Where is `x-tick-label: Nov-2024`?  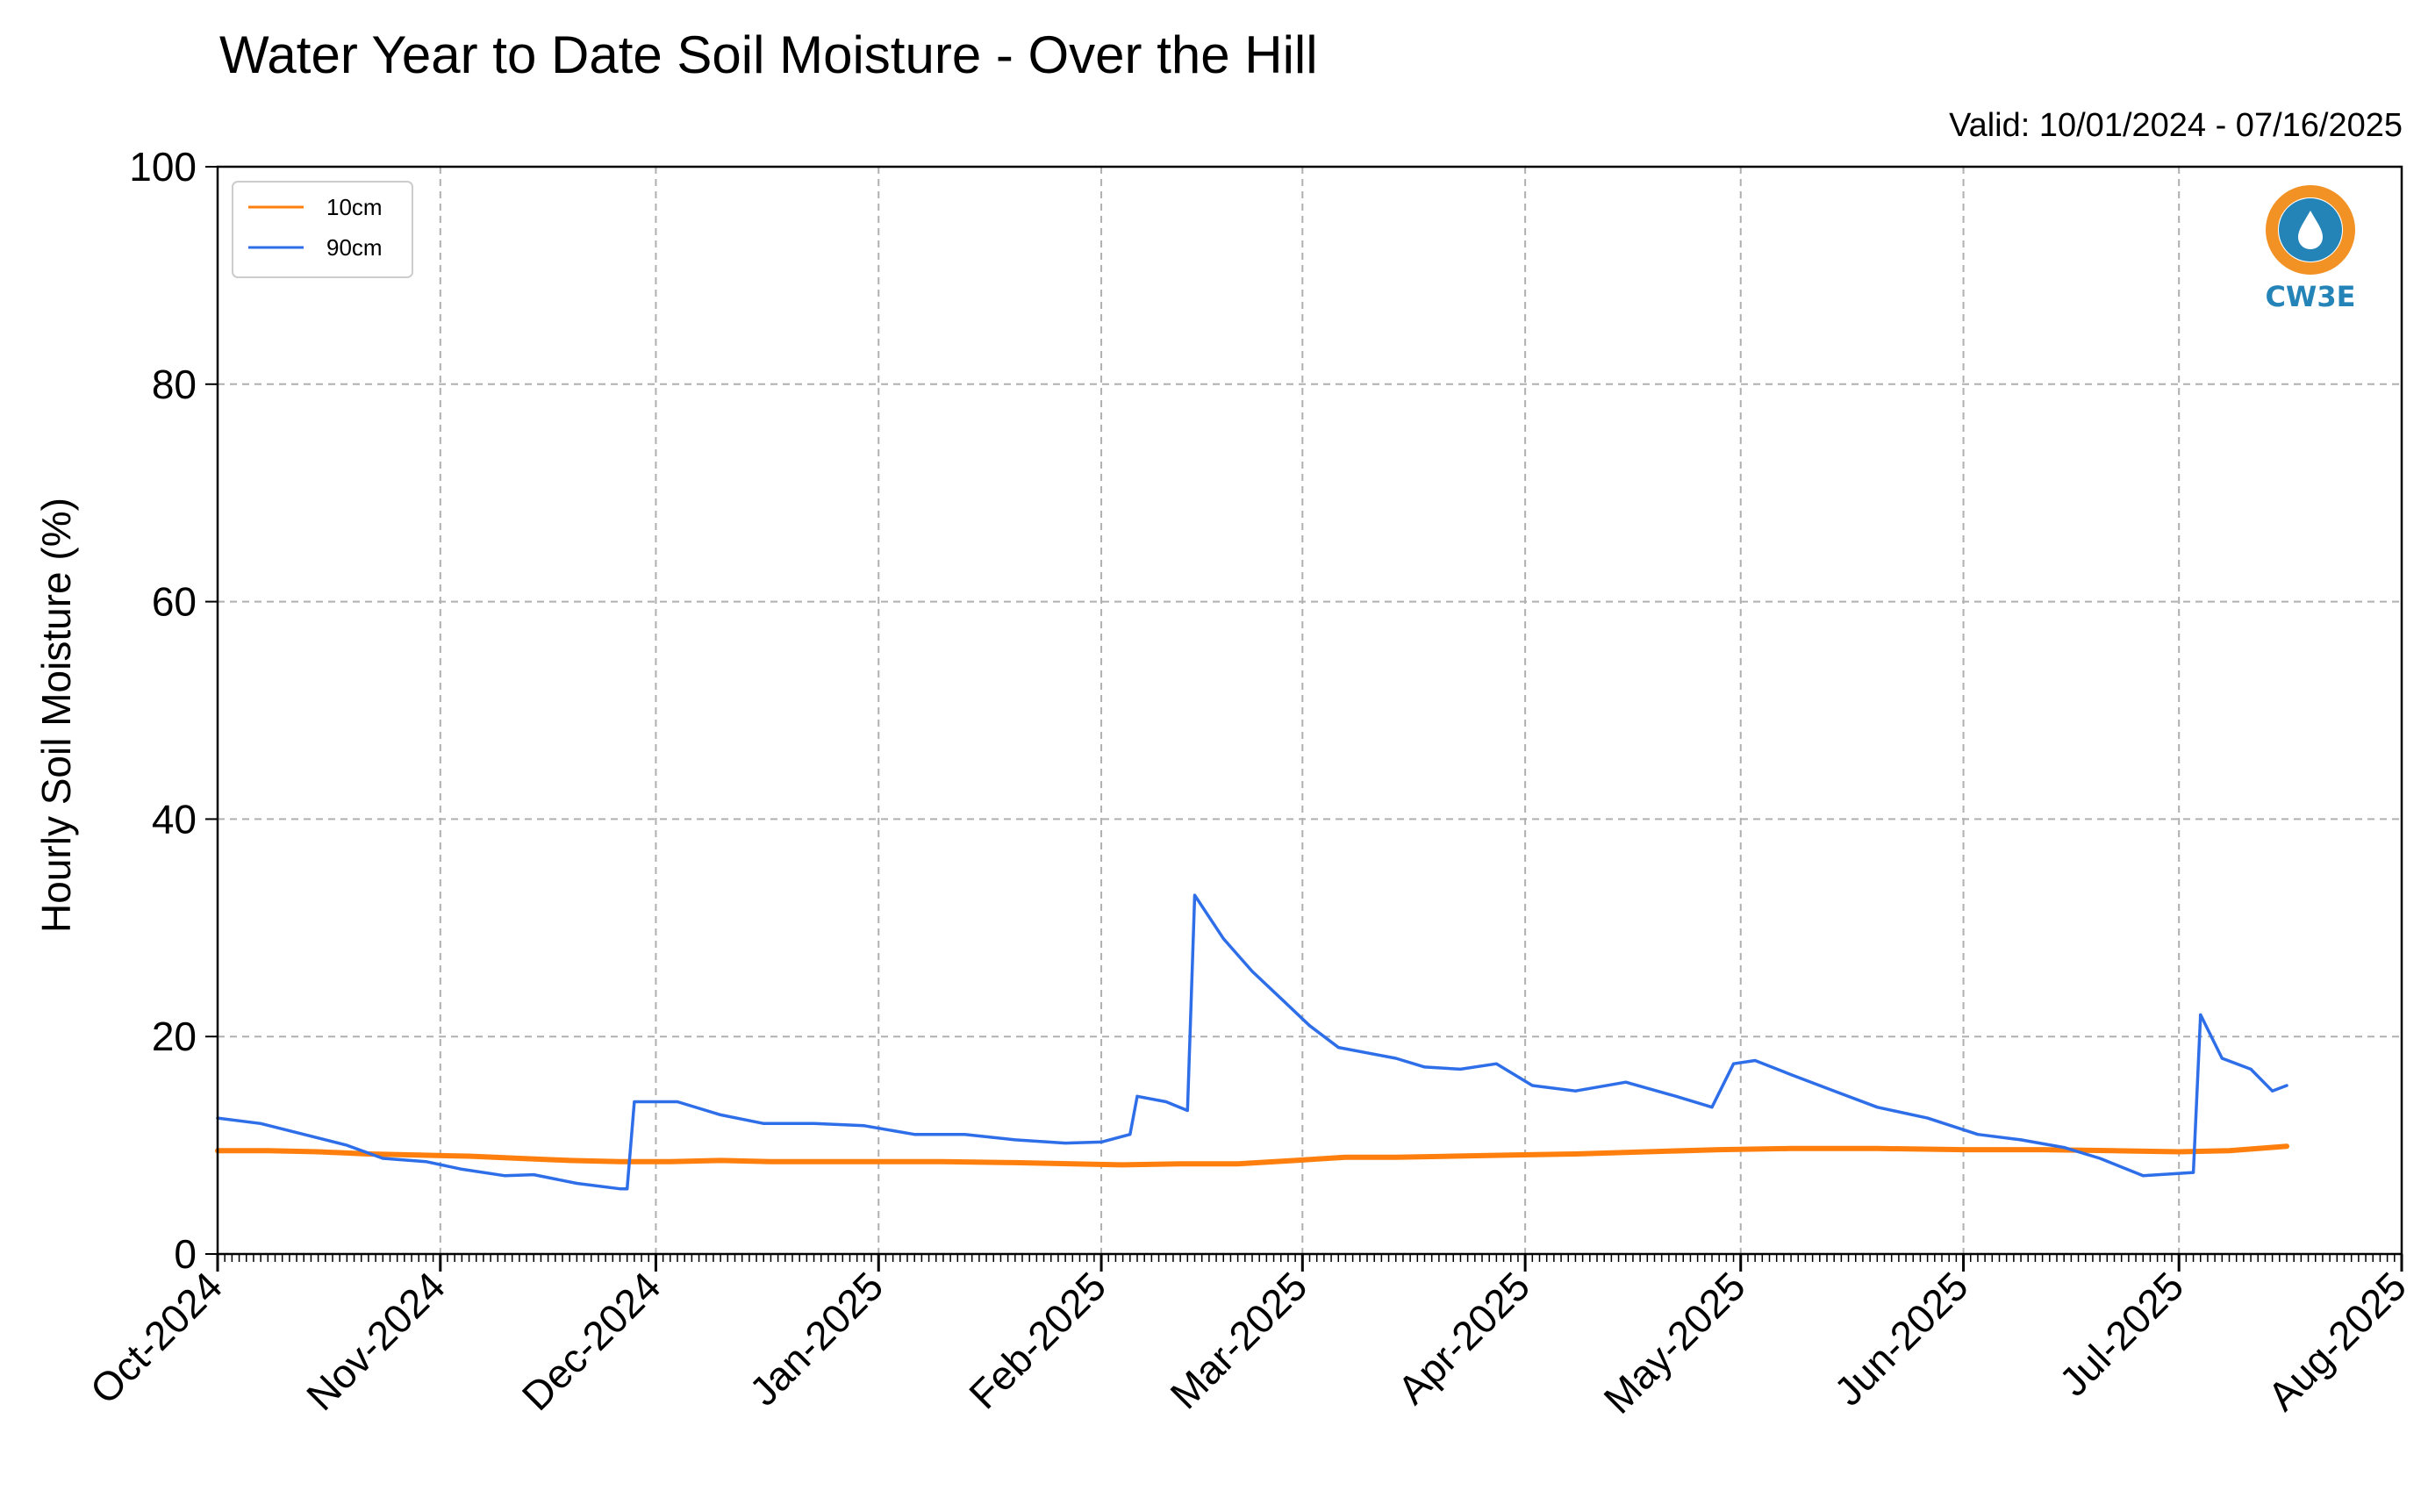
x-tick-label: Nov-2024 is located at coordinates (375, 1341).